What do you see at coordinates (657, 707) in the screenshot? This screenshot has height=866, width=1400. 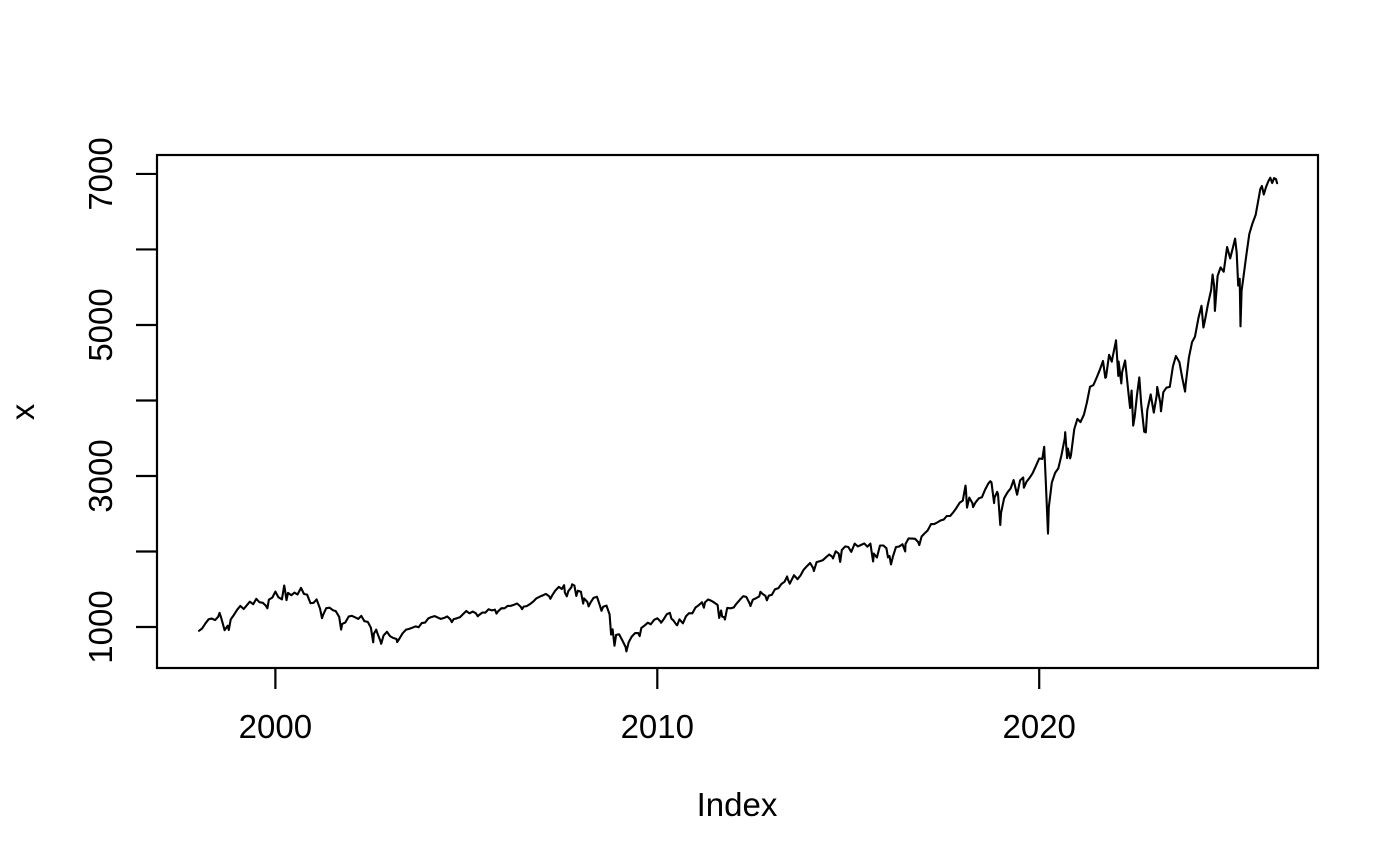 I see `x-axis-ticks: 2000 2010 2020` at bounding box center [657, 707].